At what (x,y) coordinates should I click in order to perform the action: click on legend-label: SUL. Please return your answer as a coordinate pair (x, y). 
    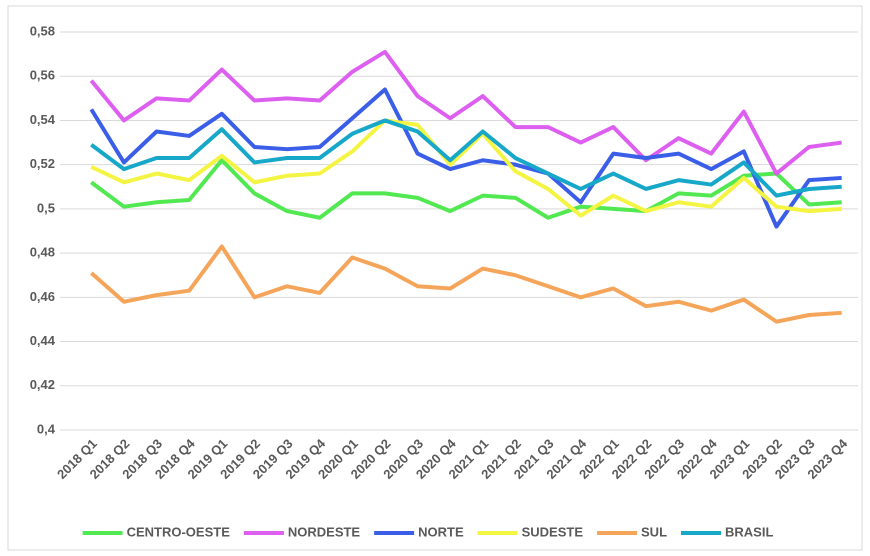
    Looking at the image, I should click on (654, 531).